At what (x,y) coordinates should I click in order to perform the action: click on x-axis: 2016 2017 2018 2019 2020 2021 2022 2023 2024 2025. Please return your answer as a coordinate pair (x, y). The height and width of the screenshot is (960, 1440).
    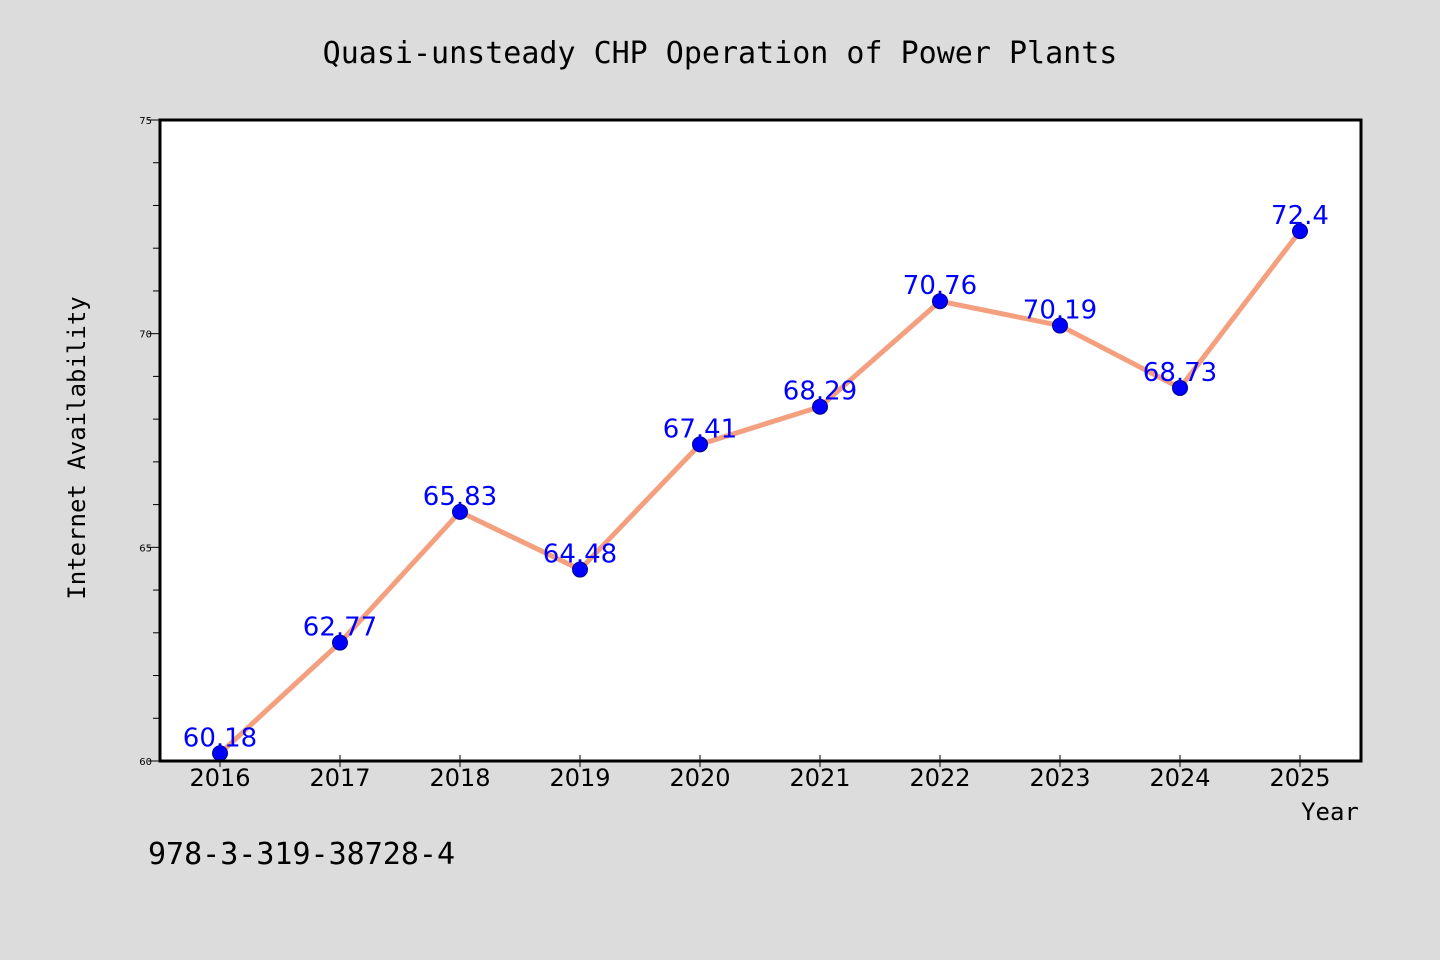
    Looking at the image, I should click on (760, 773).